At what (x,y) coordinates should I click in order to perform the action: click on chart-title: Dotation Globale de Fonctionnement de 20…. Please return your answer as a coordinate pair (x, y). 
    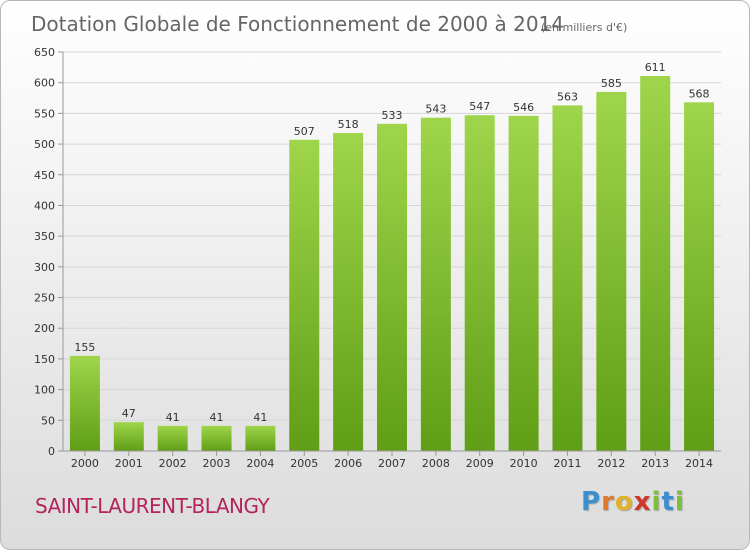
    Looking at the image, I should click on (297, 24).